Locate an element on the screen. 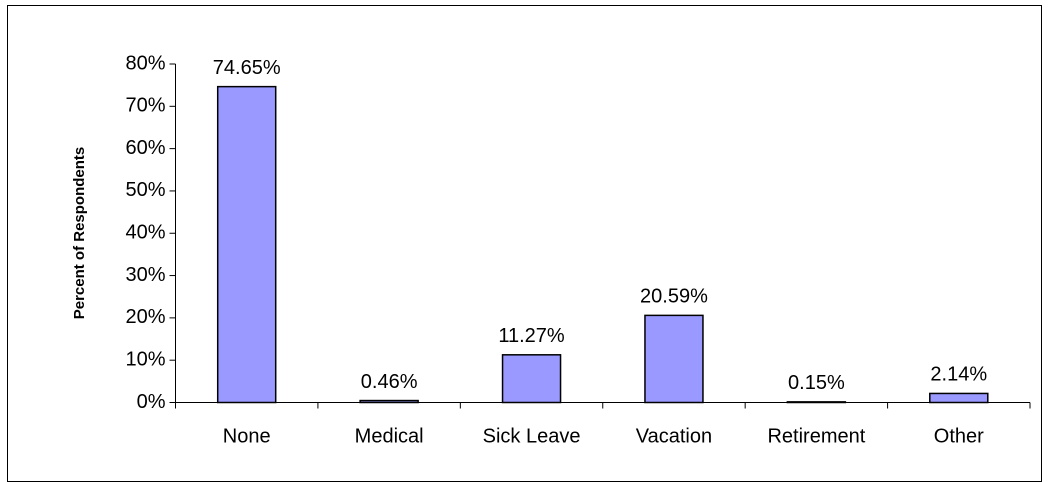 This screenshot has height=482, width=1049. value-label: 11.27% is located at coordinates (531, 336).